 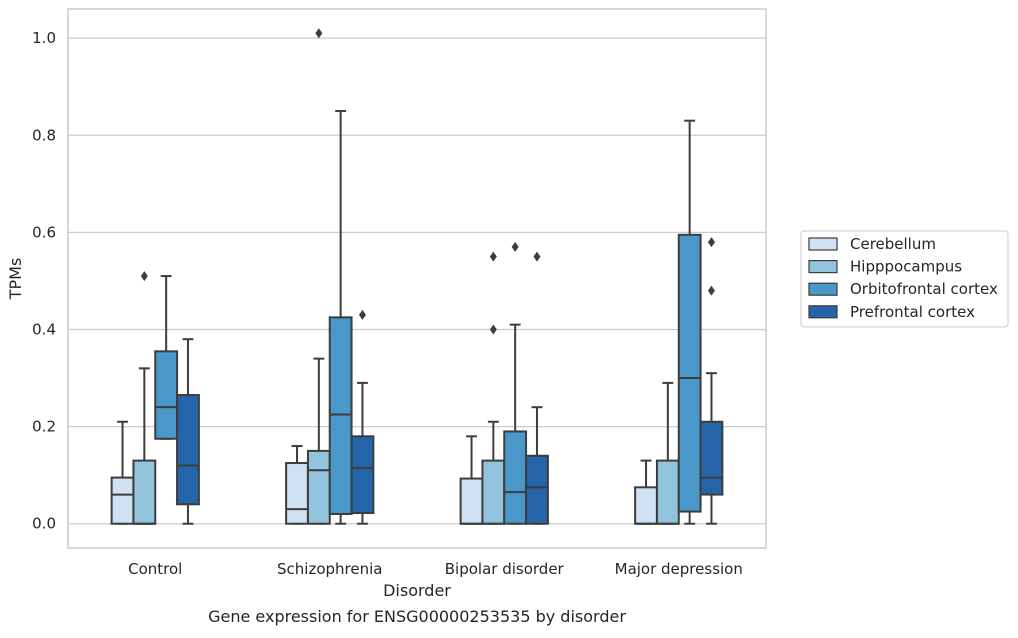 What do you see at coordinates (906, 267) in the screenshot?
I see `legend-label: Hipppocampus` at bounding box center [906, 267].